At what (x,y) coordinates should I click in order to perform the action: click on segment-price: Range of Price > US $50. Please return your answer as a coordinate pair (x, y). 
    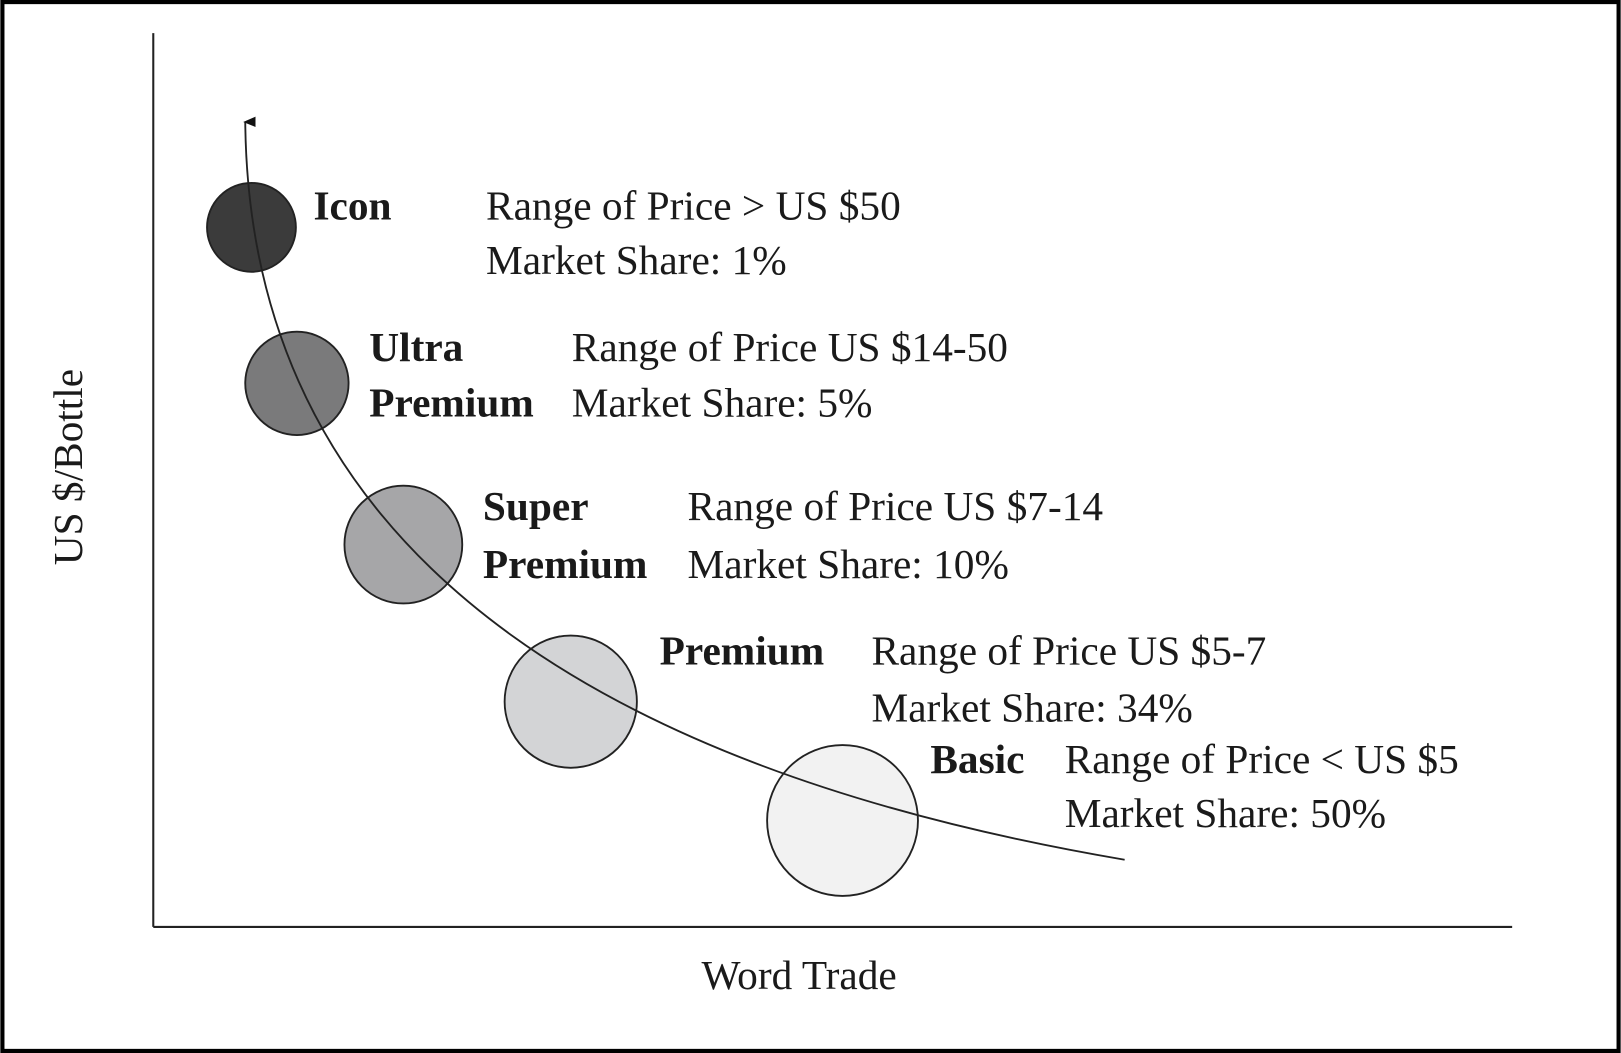
    Looking at the image, I should click on (693, 205).